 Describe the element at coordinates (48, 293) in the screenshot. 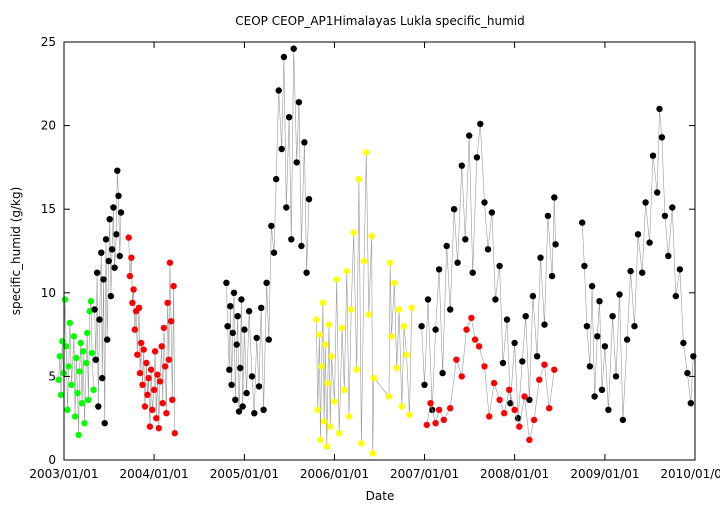

I see `y-tick-label: 10` at that location.